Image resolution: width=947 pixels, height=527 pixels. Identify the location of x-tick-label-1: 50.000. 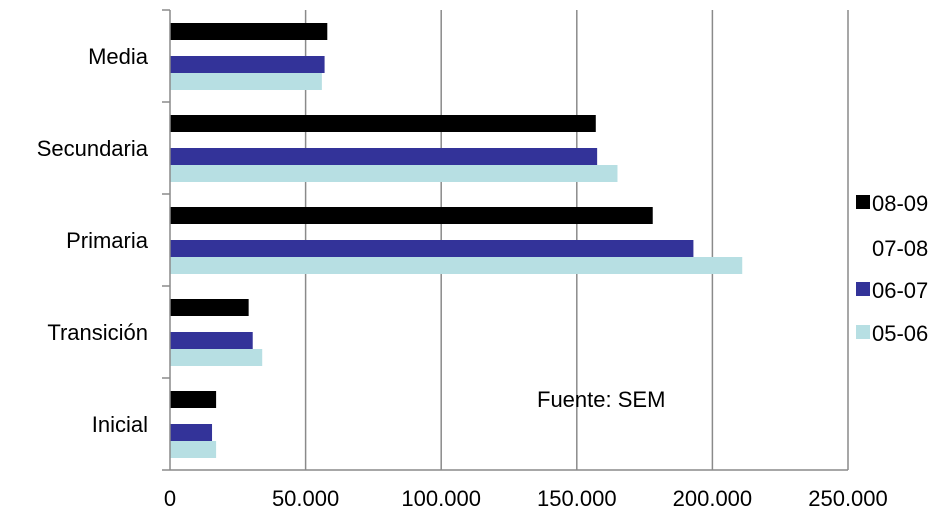
(305, 498).